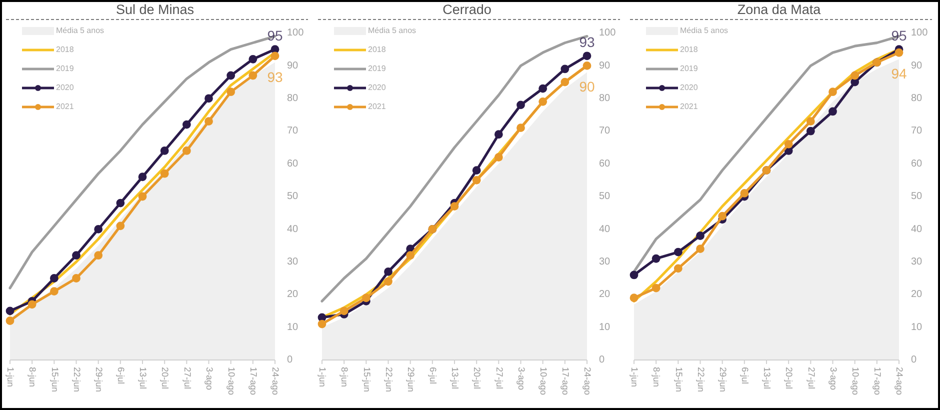 This screenshot has width=940, height=410. Describe the element at coordinates (899, 35) in the screenshot. I see `data-label: 95` at that location.